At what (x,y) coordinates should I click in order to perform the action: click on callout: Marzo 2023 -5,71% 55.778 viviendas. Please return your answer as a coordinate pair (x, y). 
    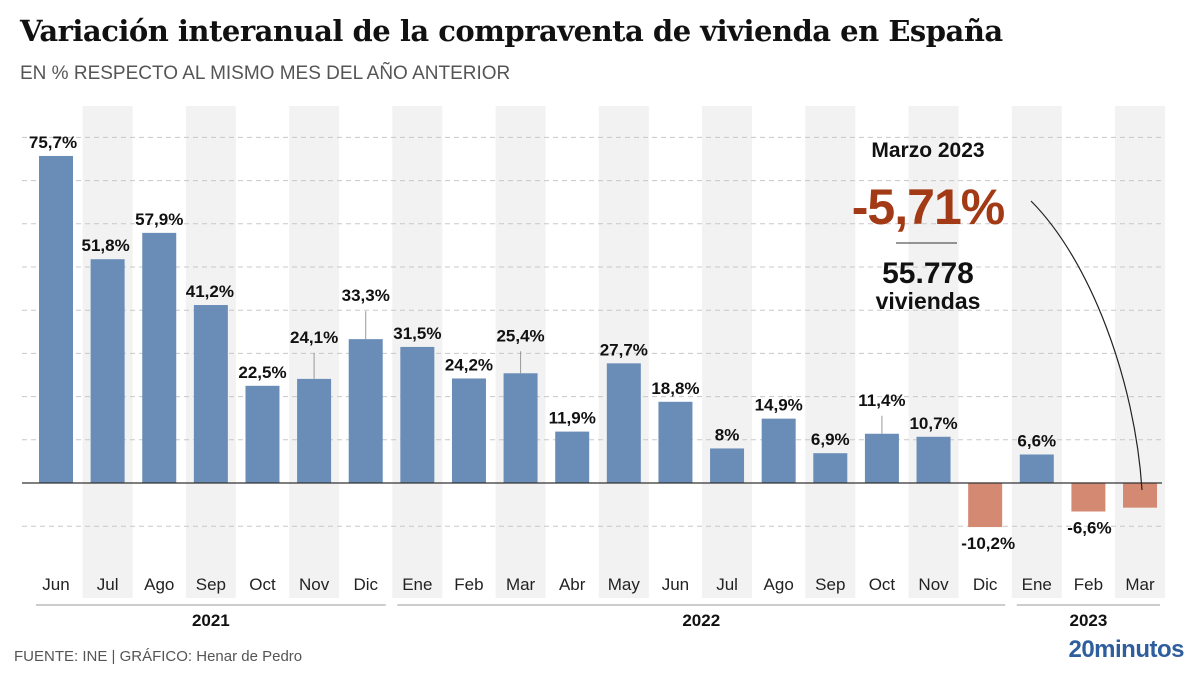
    Looking at the image, I should click on (997, 315).